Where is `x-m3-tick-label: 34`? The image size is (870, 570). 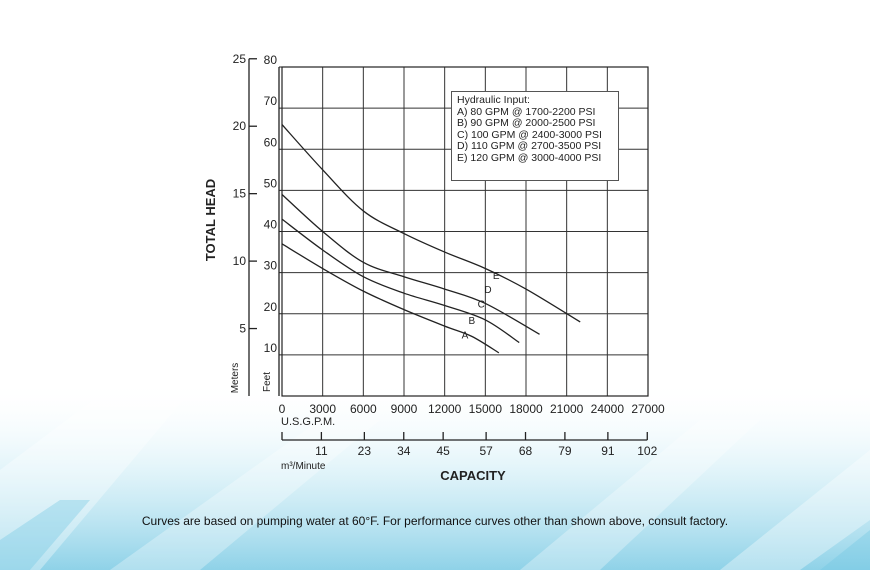 x-m3-tick-label: 34 is located at coordinates (404, 451).